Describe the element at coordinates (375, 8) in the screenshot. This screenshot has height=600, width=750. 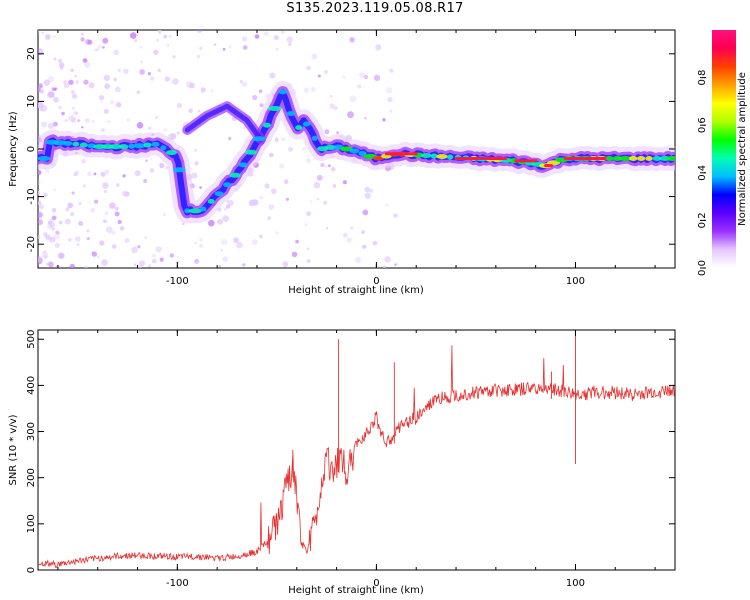
I see `chart-title: S135.2023.119.05.08.R17` at that location.